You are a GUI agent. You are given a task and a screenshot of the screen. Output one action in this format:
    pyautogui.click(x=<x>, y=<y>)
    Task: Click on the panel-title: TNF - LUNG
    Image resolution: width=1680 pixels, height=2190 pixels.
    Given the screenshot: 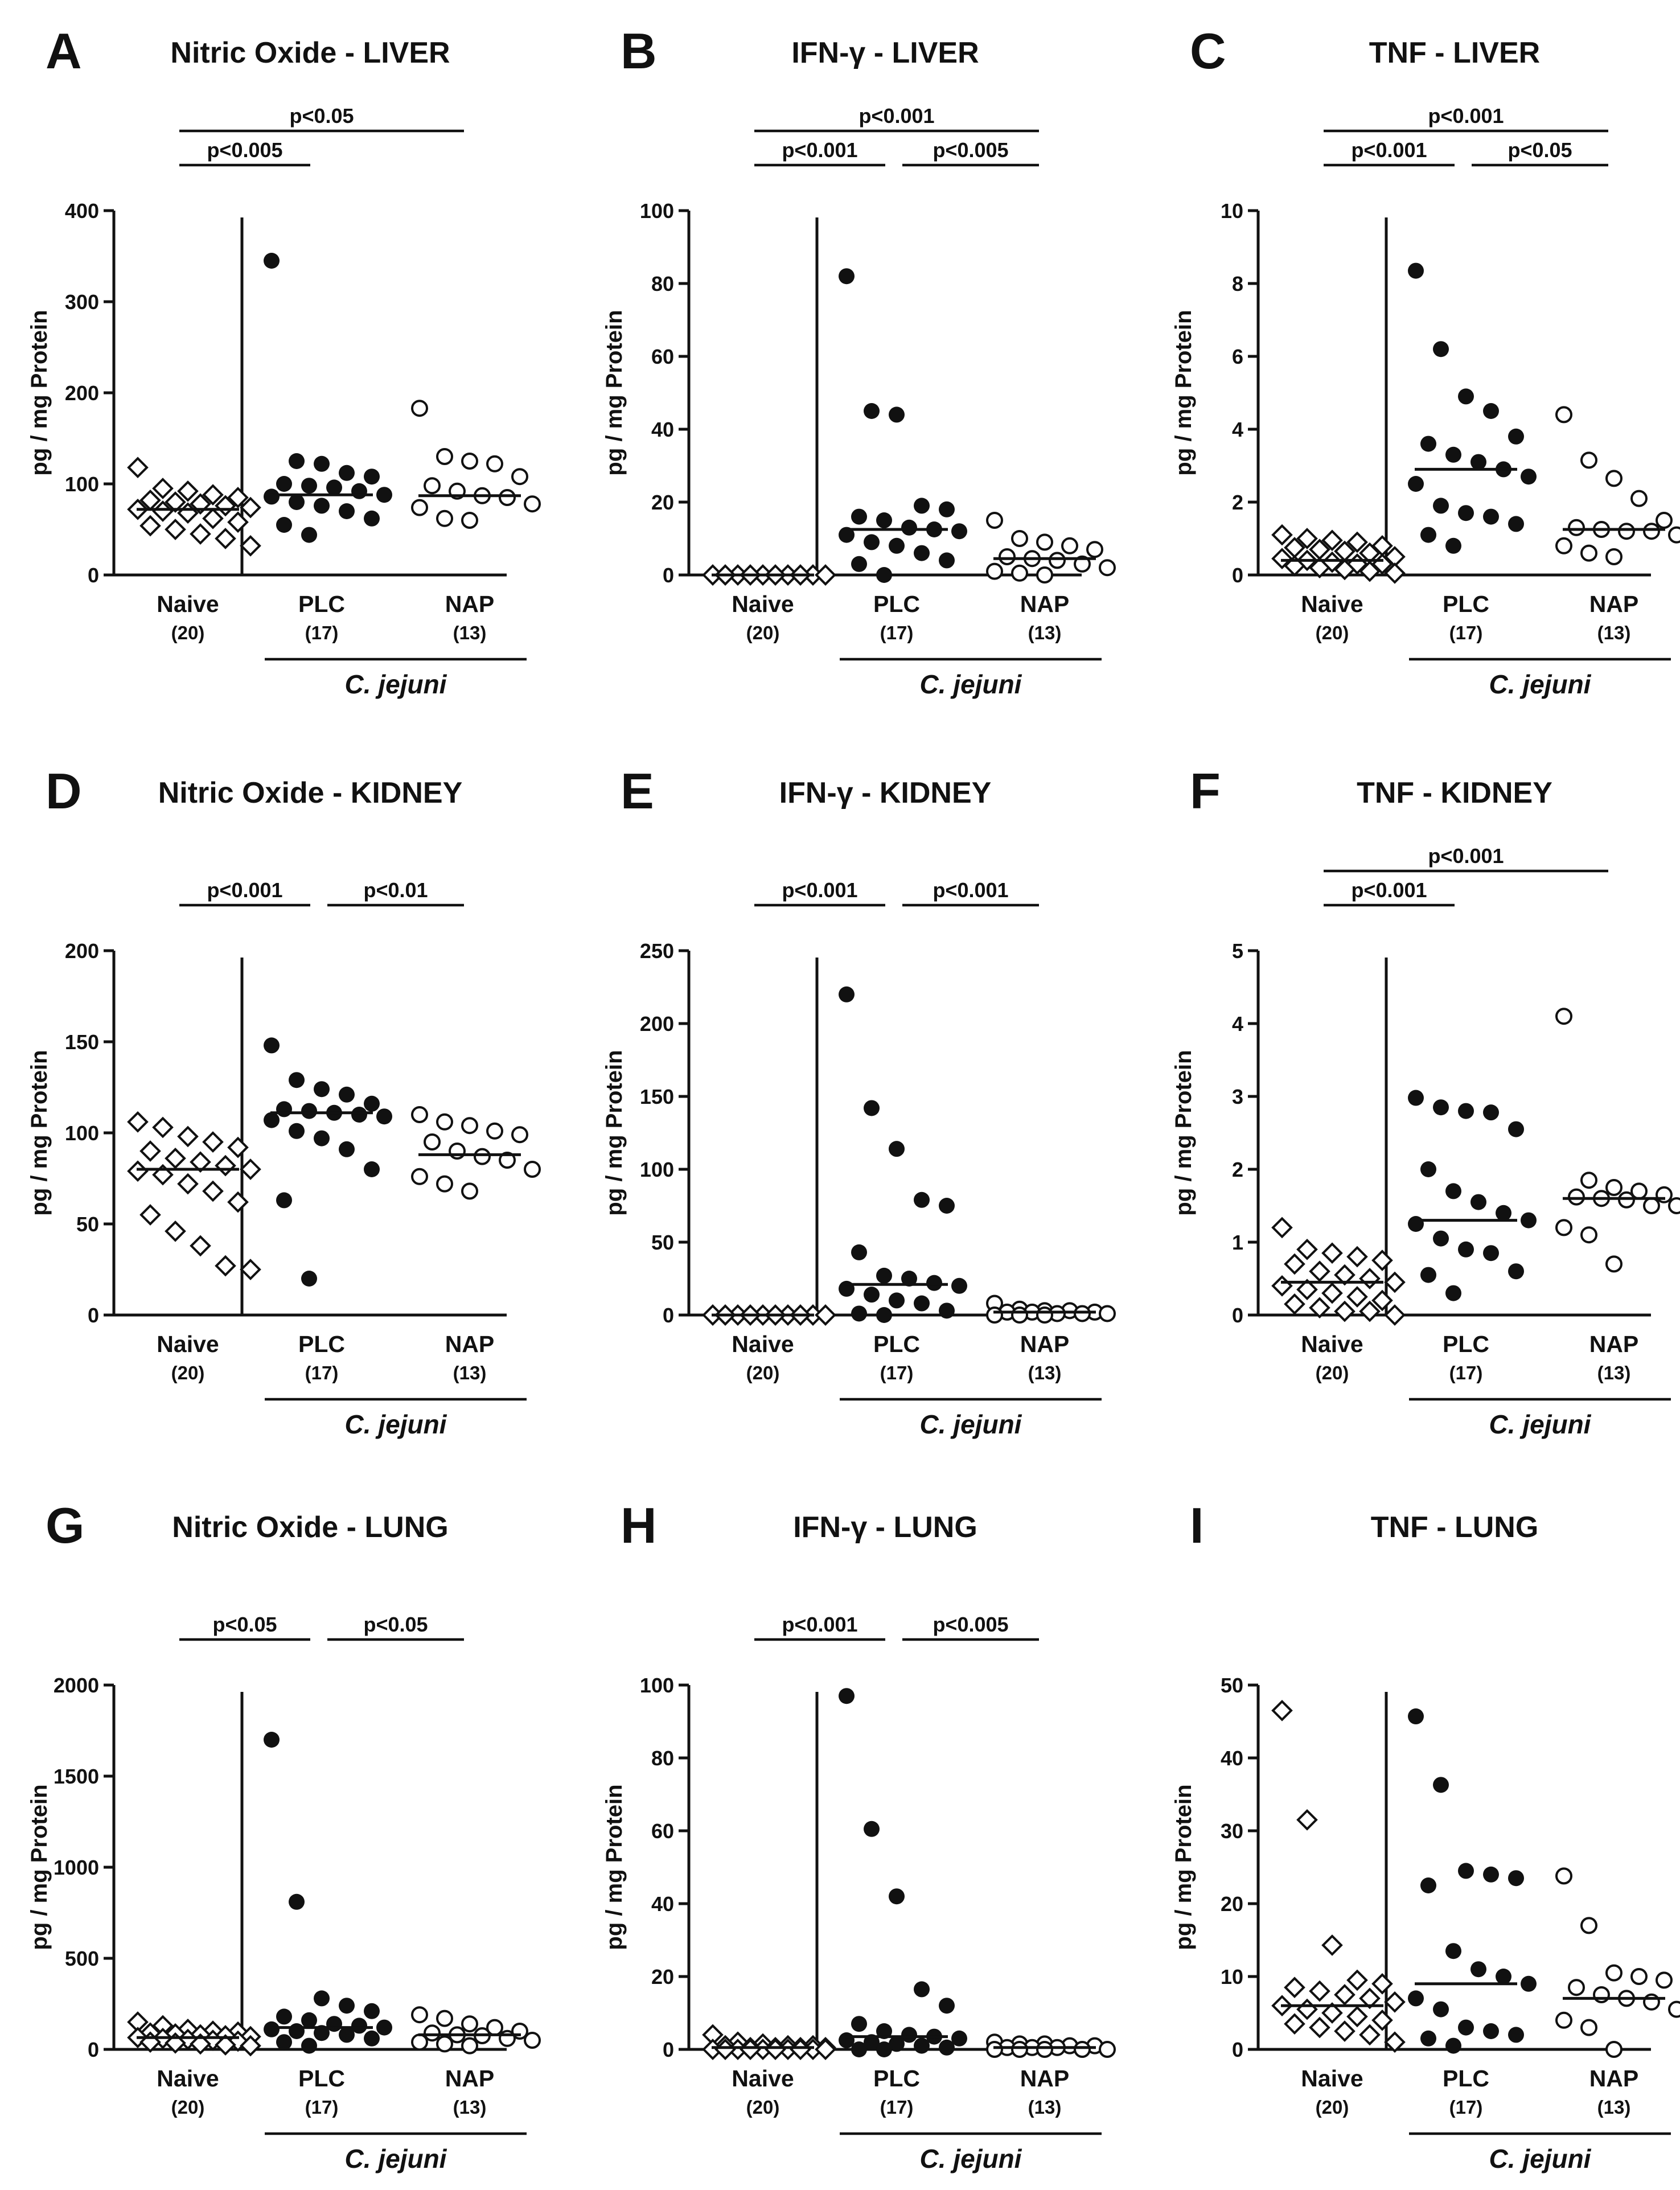 What is the action you would take?
    pyautogui.click(x=1455, y=1528)
    